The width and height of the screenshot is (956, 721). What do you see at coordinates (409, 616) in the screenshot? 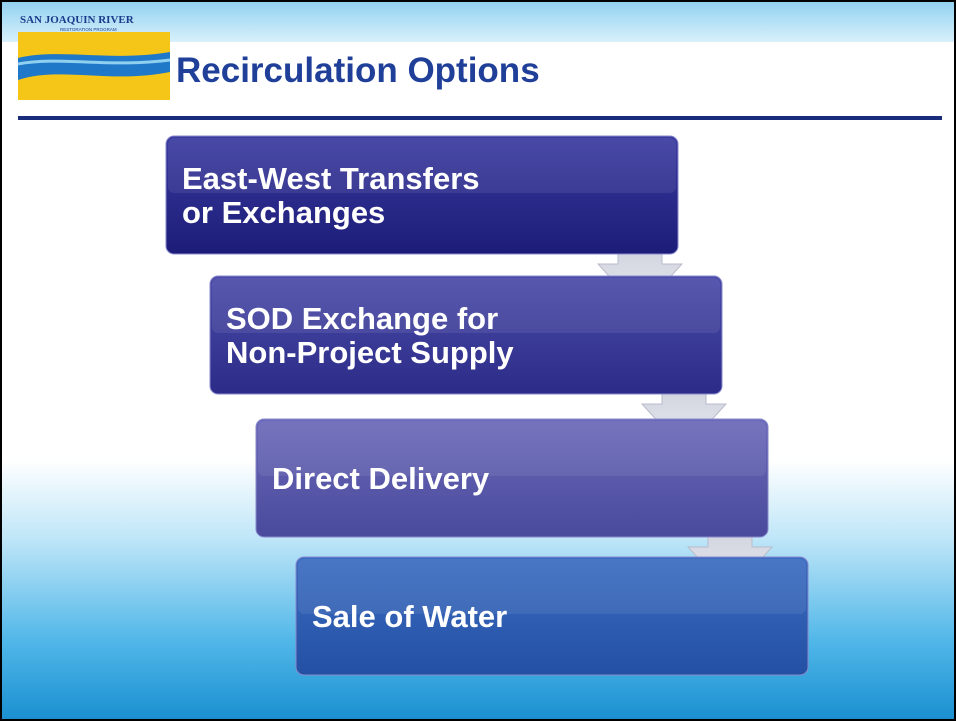
I see `step-label: Sale of Water` at bounding box center [409, 616].